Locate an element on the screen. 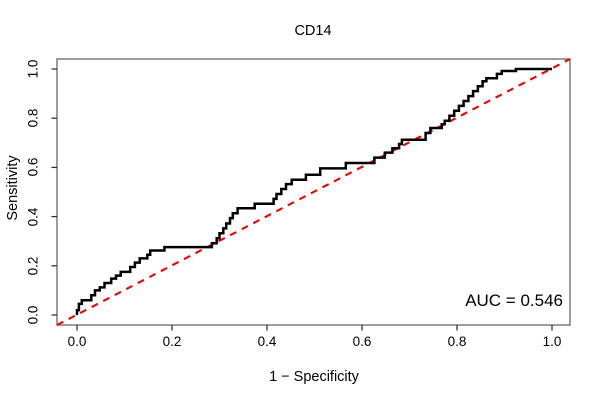 The height and width of the screenshot is (400, 600). y-tick-label: 0.0 is located at coordinates (33, 315).